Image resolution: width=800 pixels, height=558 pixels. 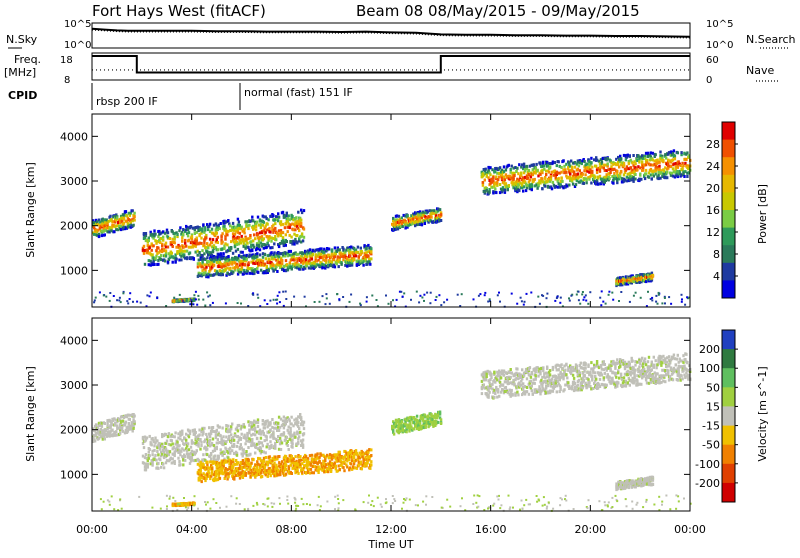 I want to click on freq-tick-top: 18, so click(x=66, y=60).